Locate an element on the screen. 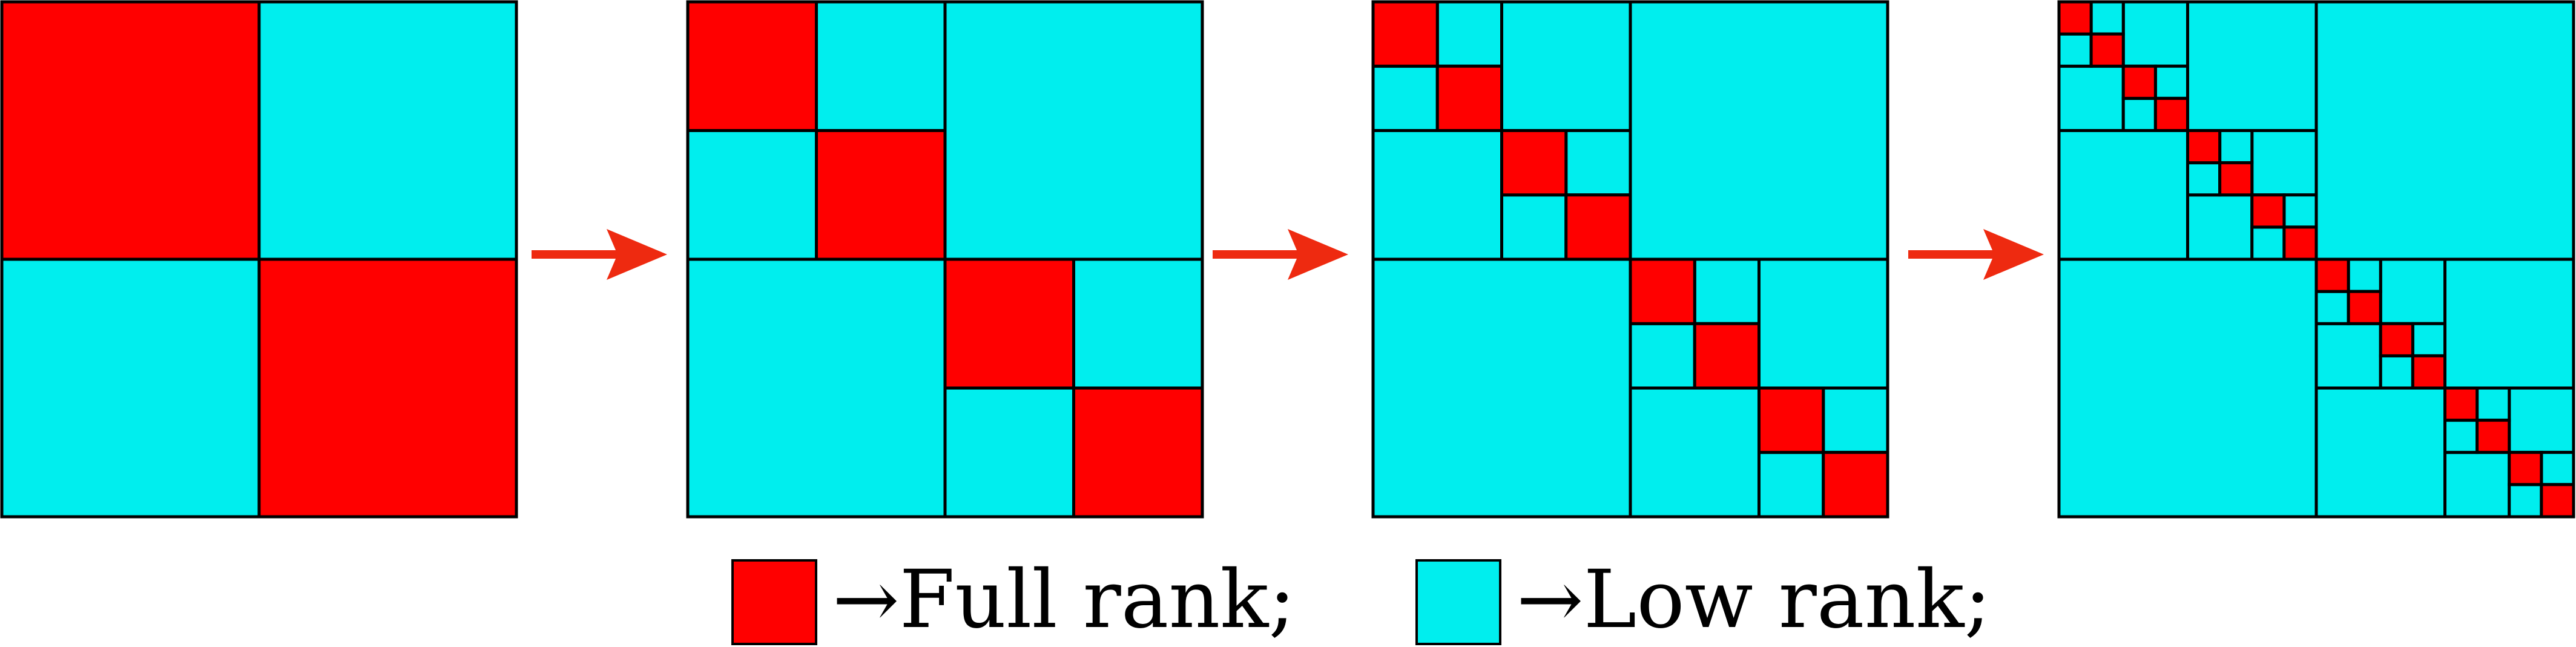 This screenshot has height=647, width=2576. low-rank-label: →Low rank; is located at coordinates (1754, 599).